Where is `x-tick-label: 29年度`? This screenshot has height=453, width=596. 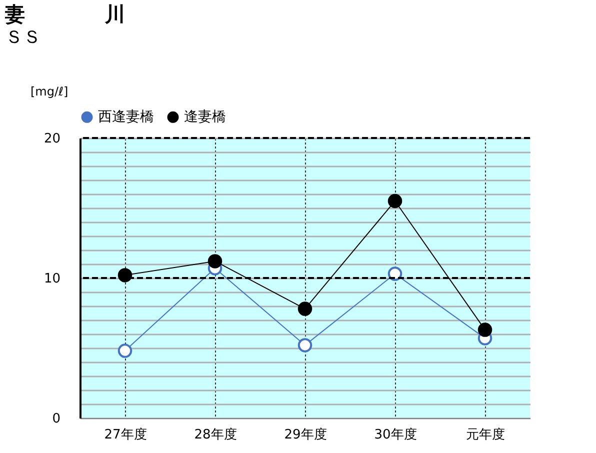 x-tick-label: 29年度 is located at coordinates (305, 434).